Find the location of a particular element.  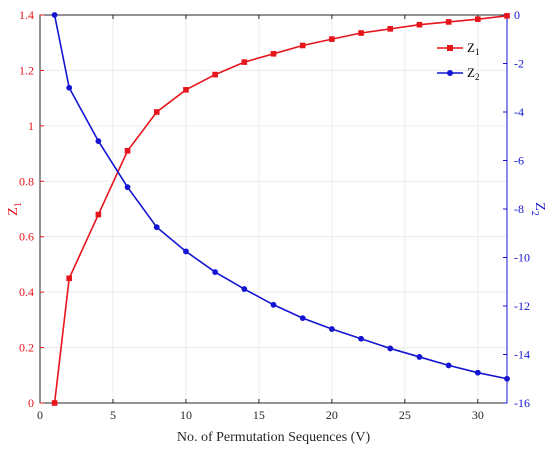

legend-item-z2: Z2 is located at coordinates (458, 73).